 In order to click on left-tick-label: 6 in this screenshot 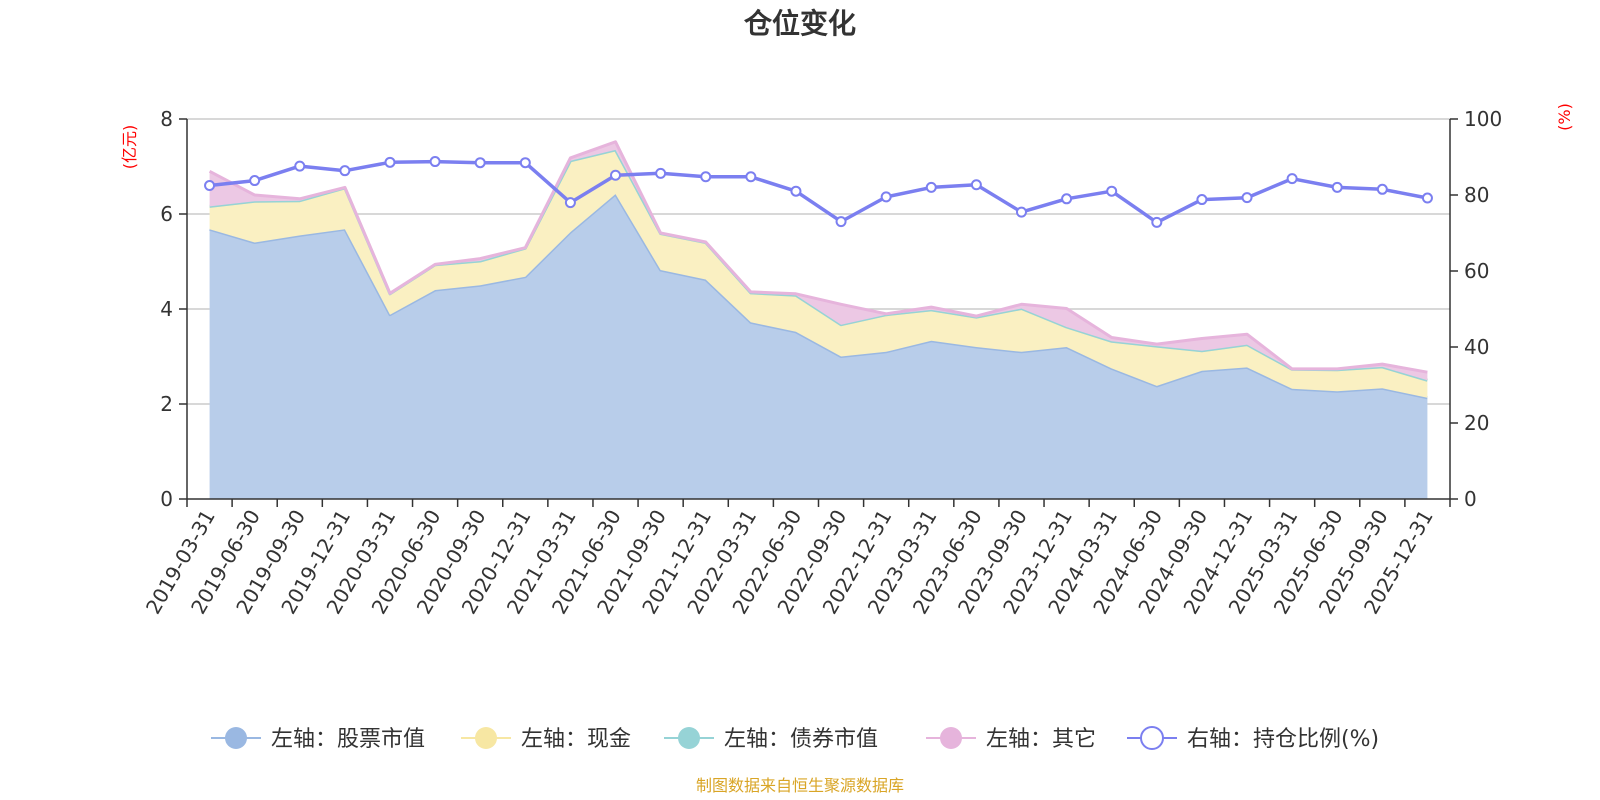, I will do `click(166, 214)`.